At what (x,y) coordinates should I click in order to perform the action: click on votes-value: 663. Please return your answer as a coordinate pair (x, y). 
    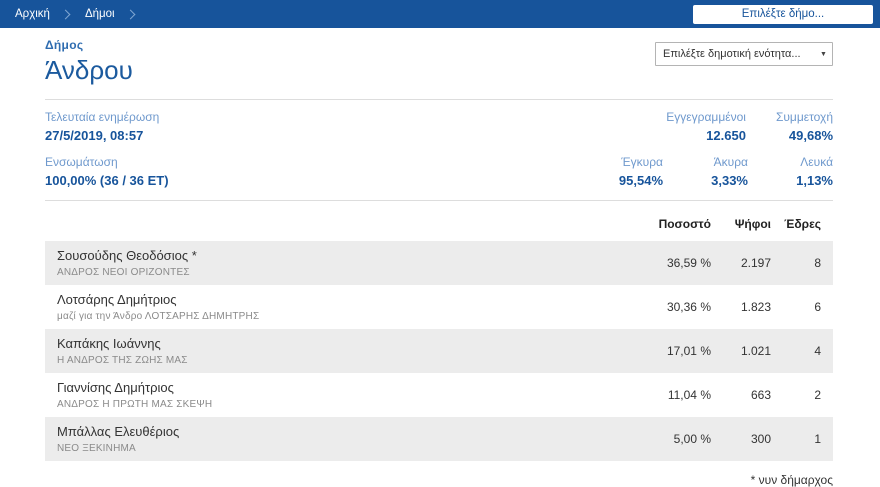
    Looking at the image, I should click on (760, 395).